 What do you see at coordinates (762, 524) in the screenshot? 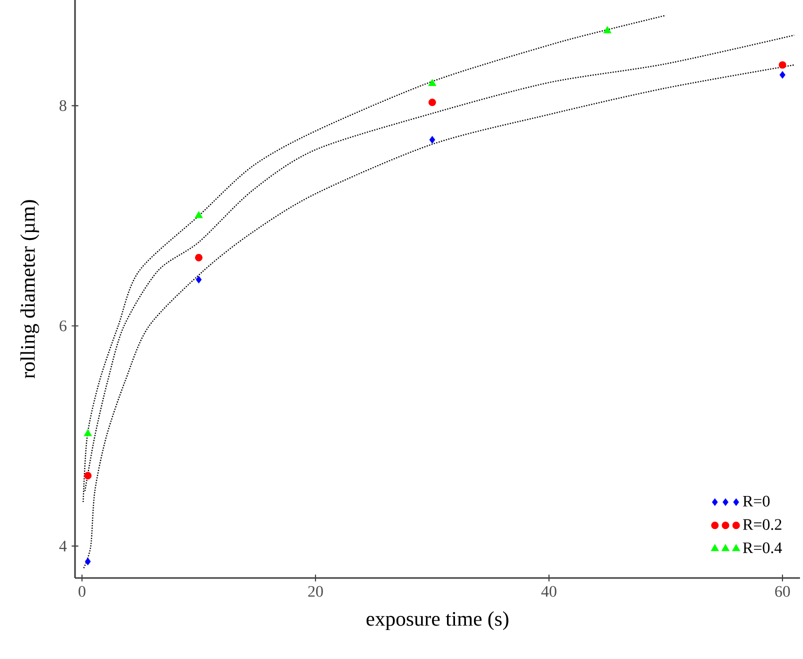
I see `legend-label: R=0.2` at bounding box center [762, 524].